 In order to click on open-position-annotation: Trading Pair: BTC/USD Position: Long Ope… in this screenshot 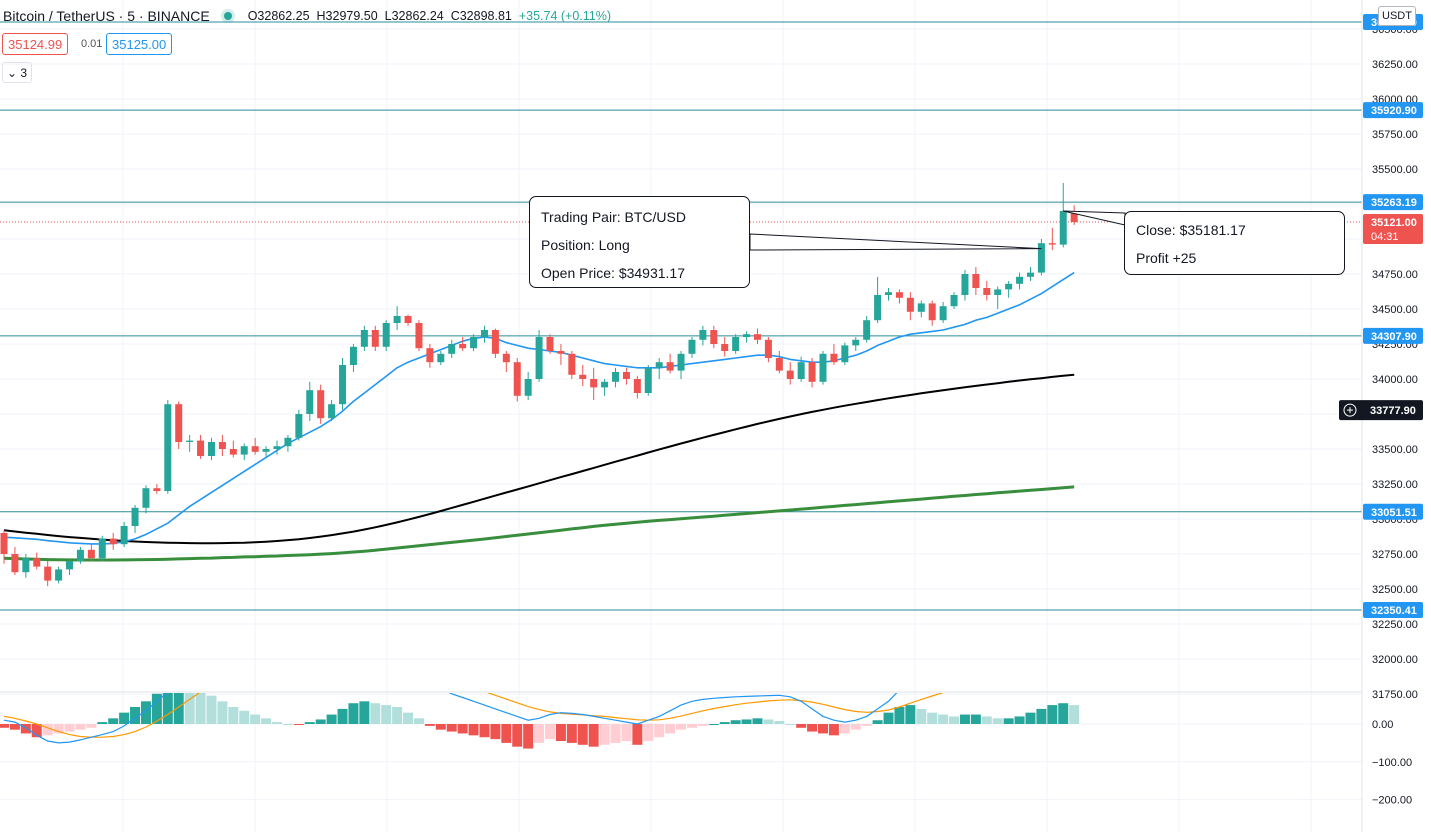, I will do `click(639, 242)`.